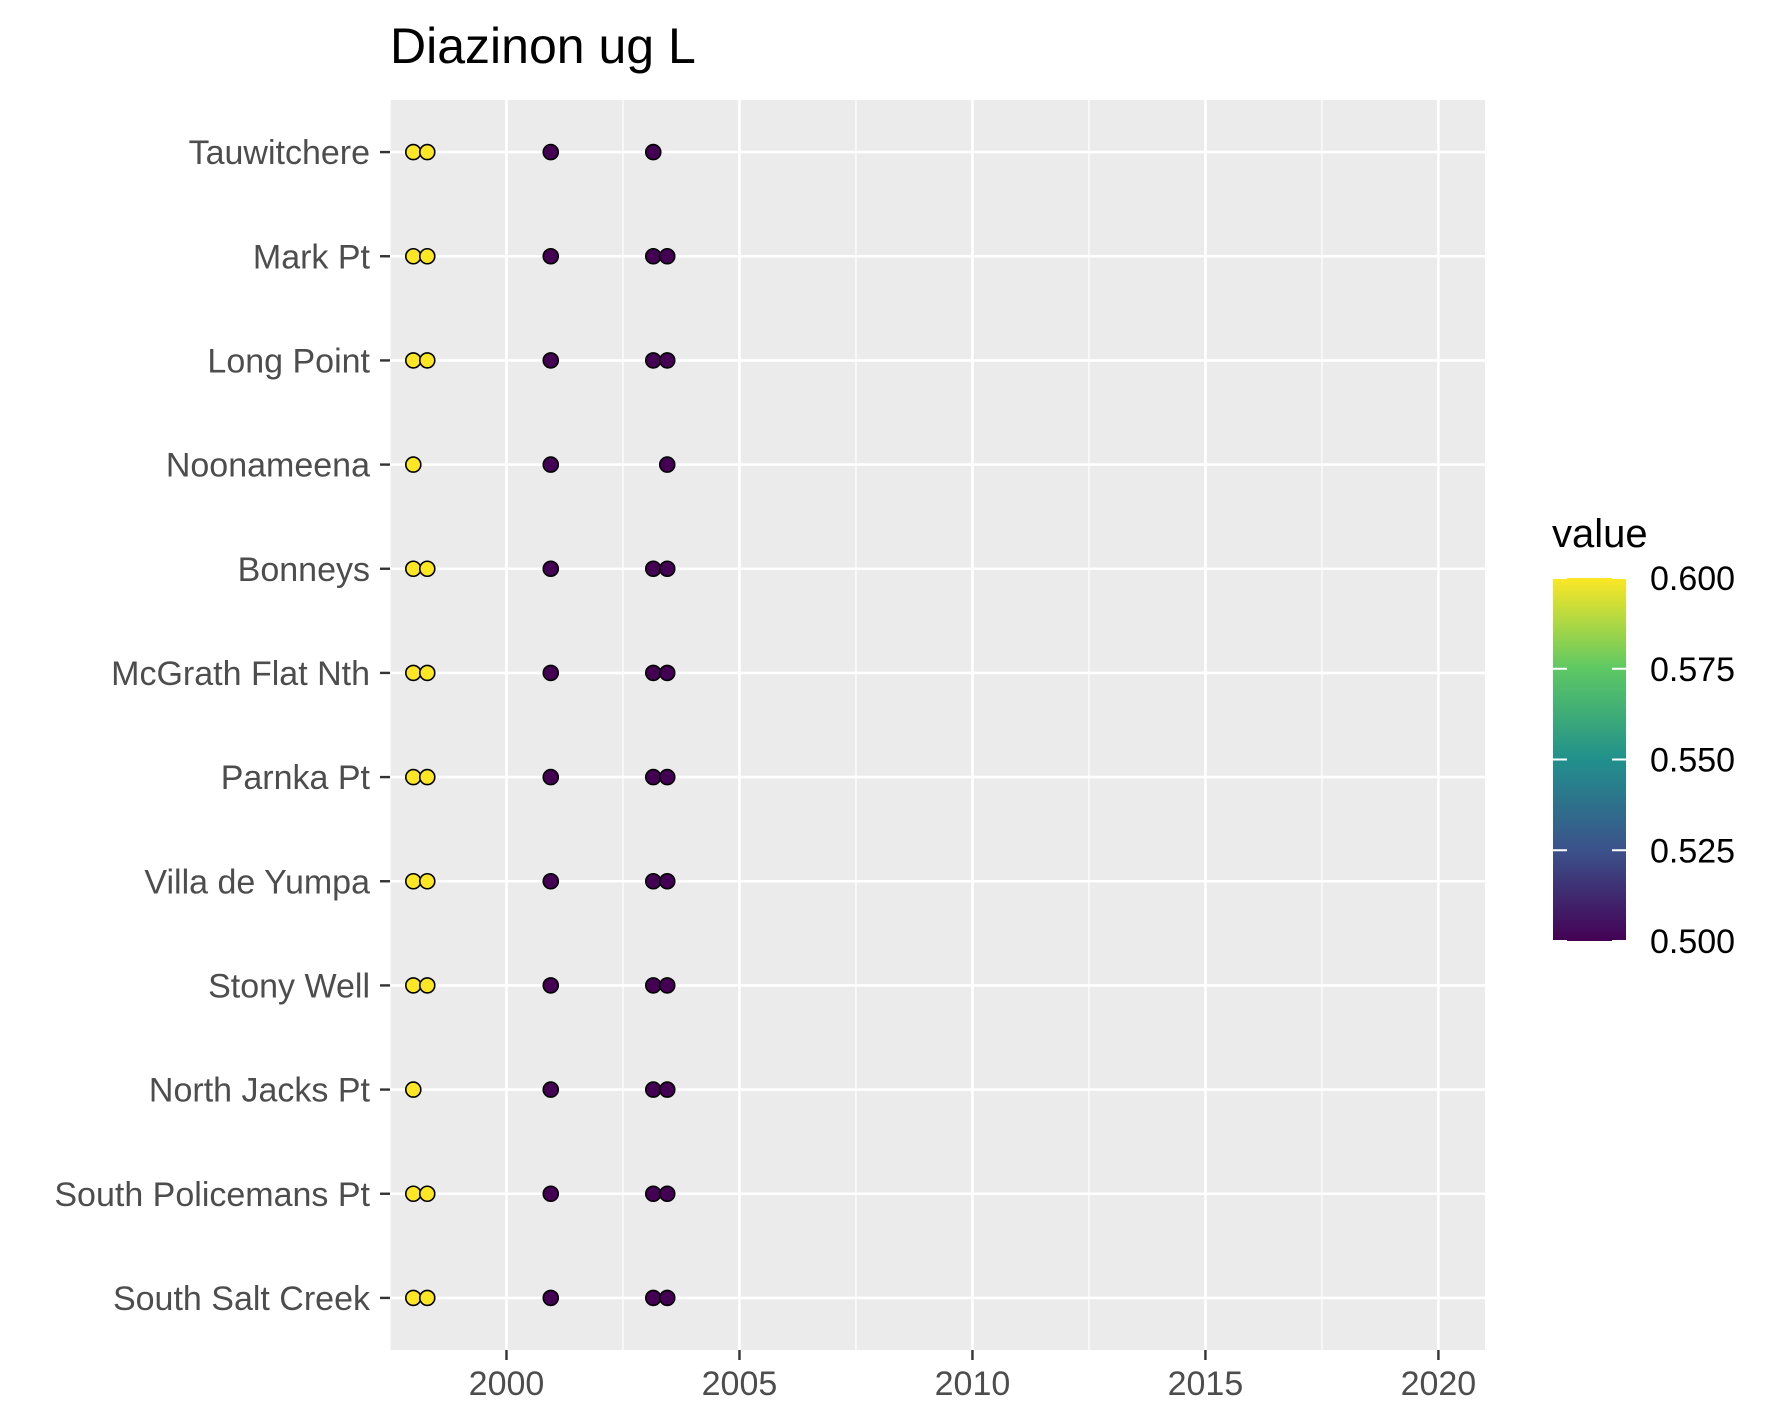 The width and height of the screenshot is (1771, 1417). What do you see at coordinates (740, 1384) in the screenshot?
I see `x-tick-label: 2005` at bounding box center [740, 1384].